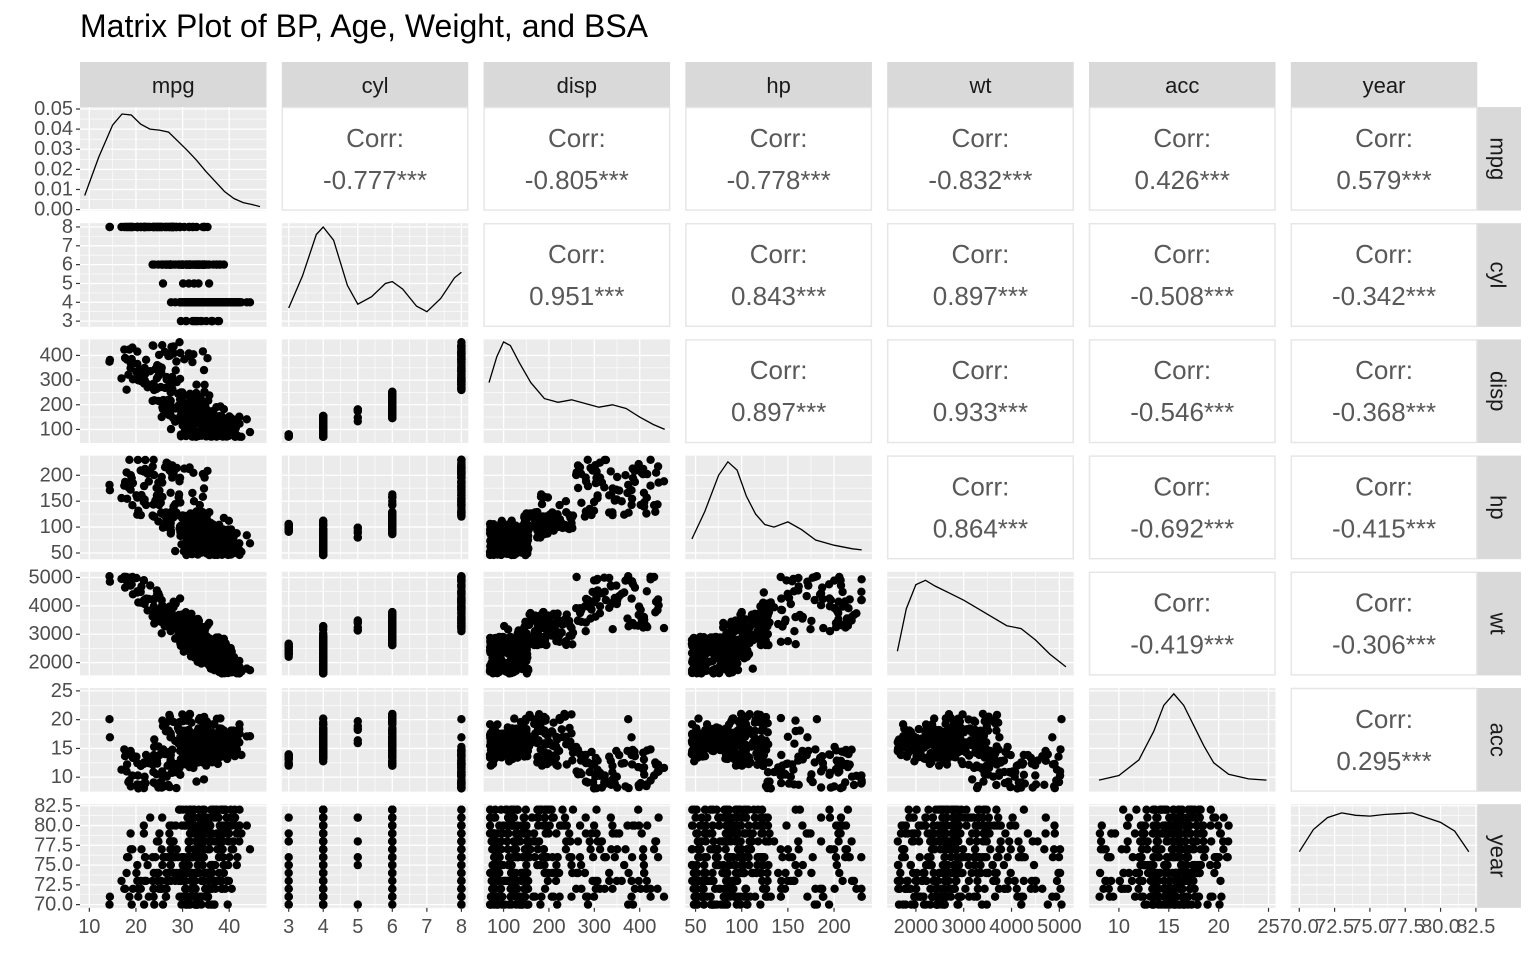  I want to click on row-strip-label-year: year, so click(1498, 856).